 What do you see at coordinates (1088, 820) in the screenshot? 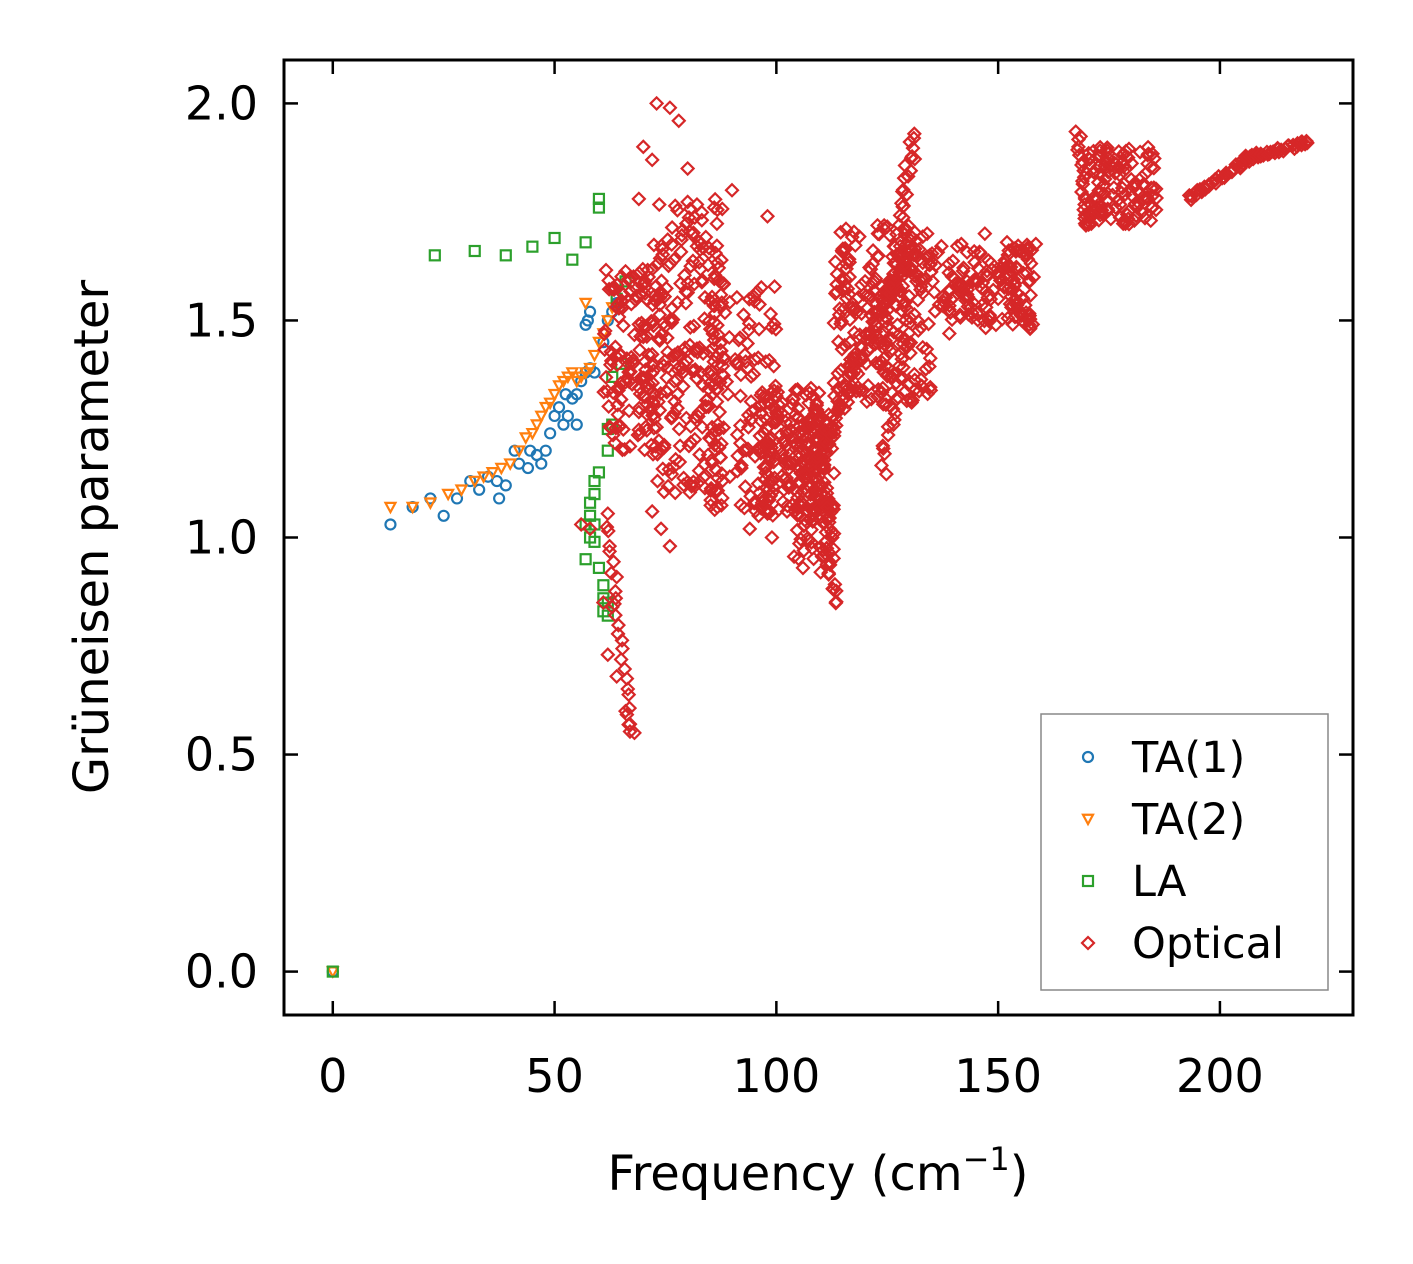
I see `legend-marker-ta-2-` at bounding box center [1088, 820].